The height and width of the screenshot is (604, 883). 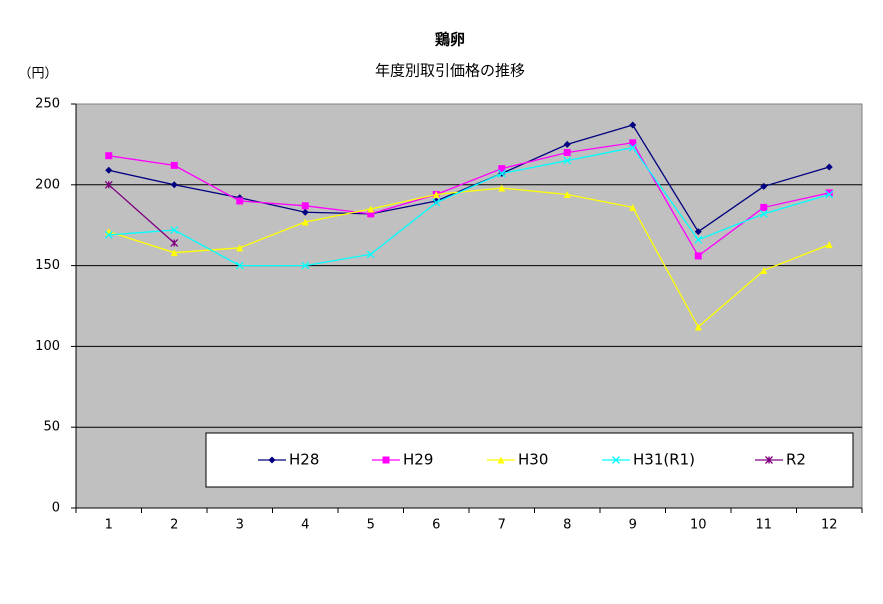 I want to click on legend-label: R2, so click(x=796, y=460).